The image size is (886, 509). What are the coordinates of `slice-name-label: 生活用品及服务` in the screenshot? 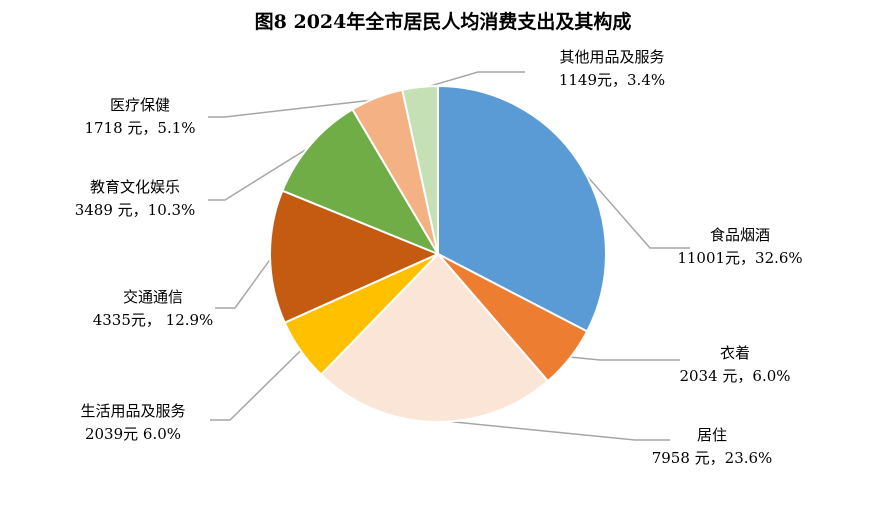 It's located at (132, 411).